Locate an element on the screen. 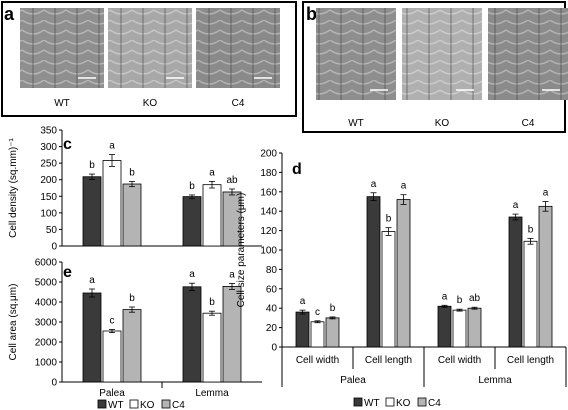 This screenshot has height=410, width=568. y-tick-label: 60 is located at coordinates (272, 289).